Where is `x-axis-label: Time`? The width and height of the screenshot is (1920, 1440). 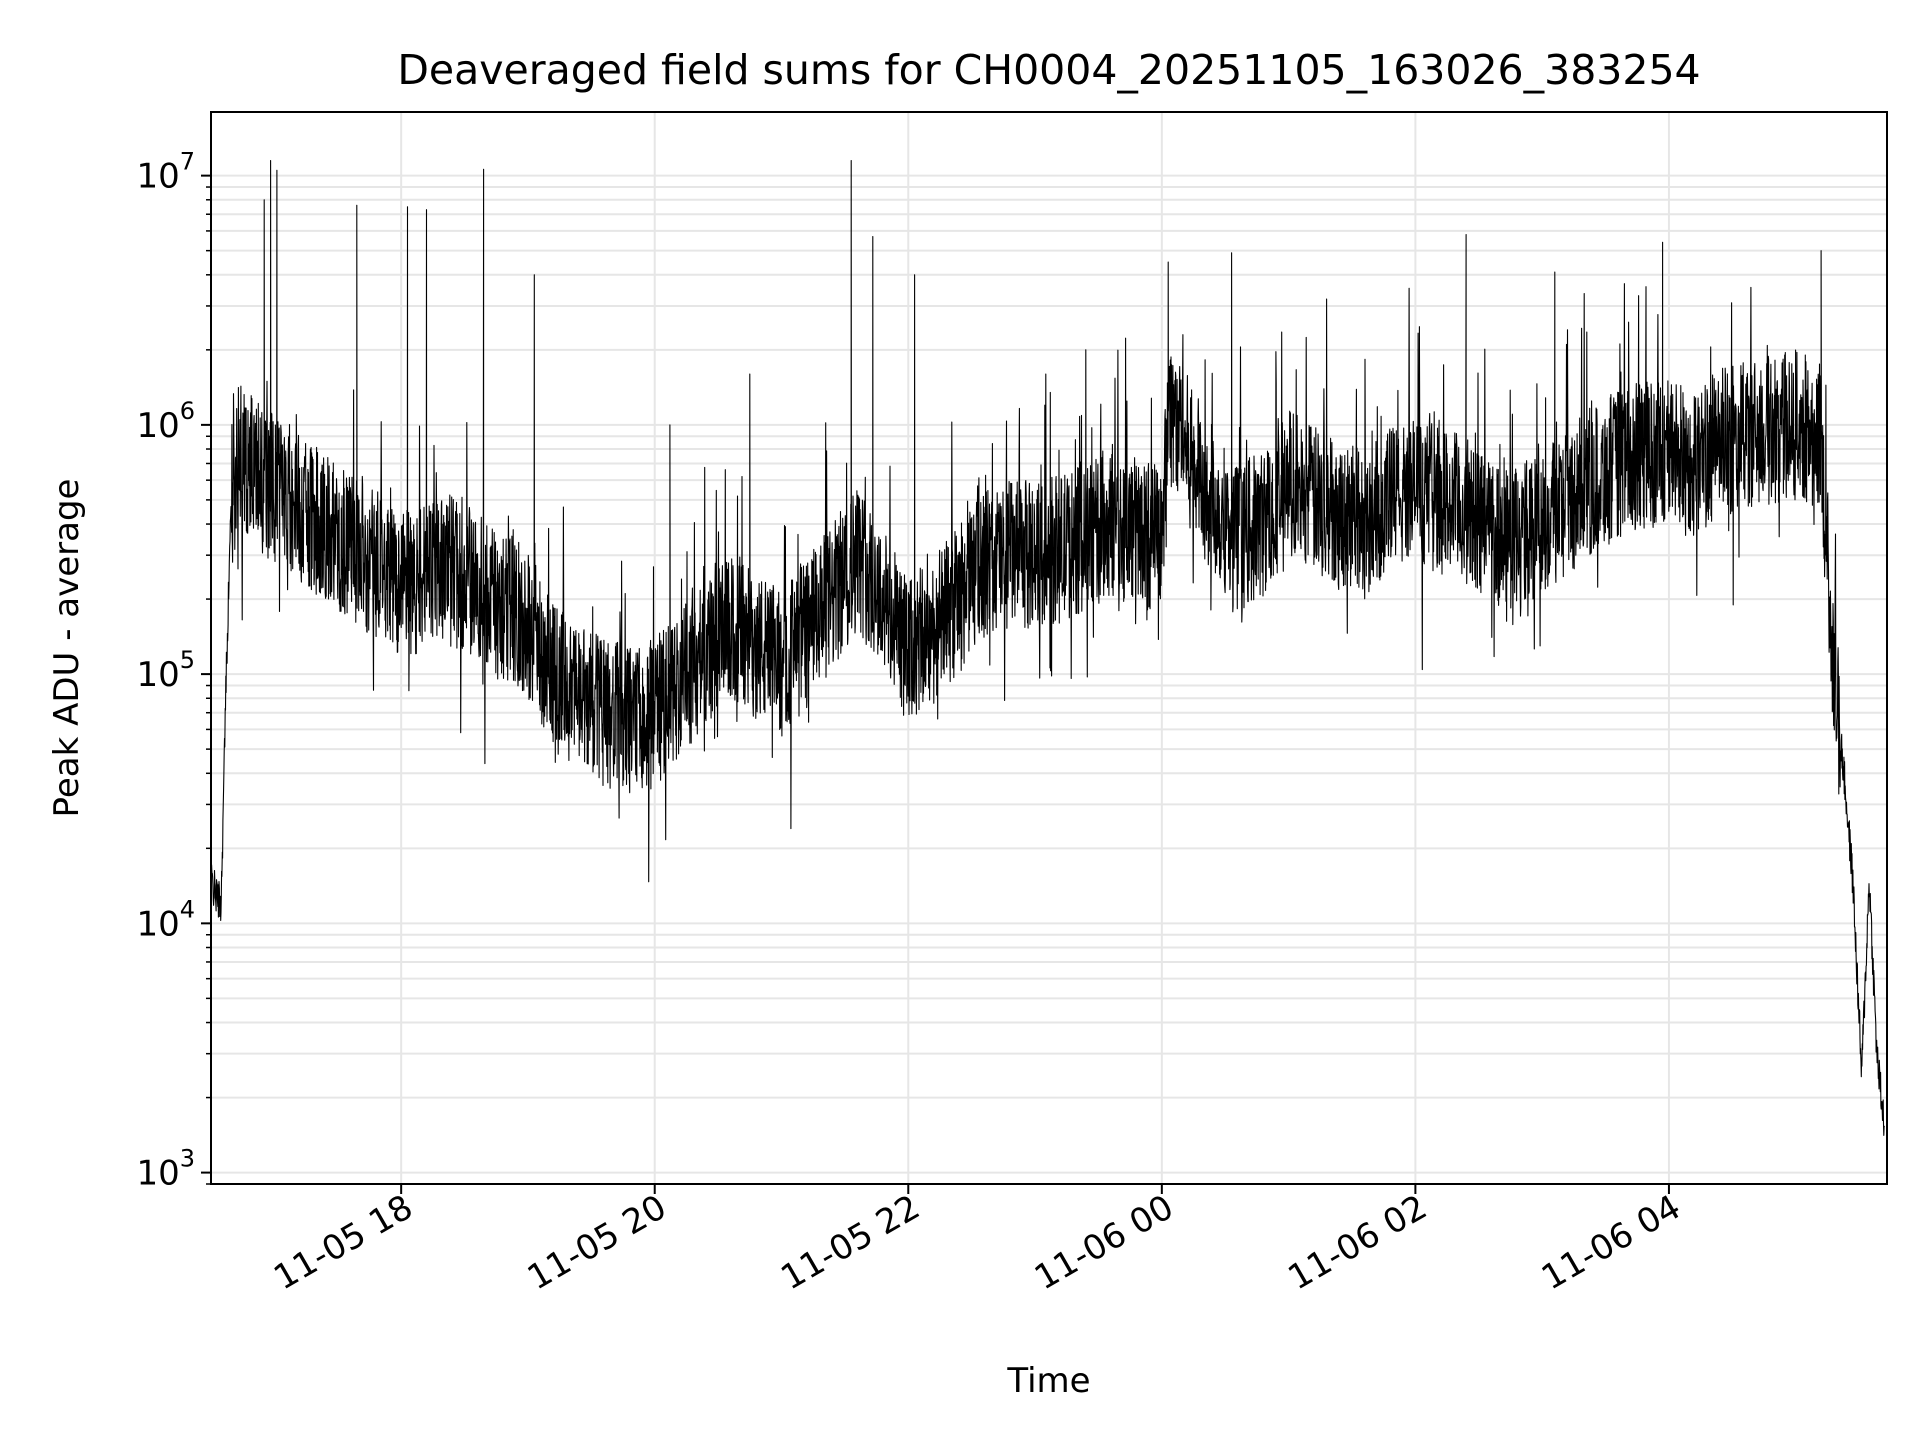
x-axis-label: Time is located at coordinates (1048, 1381).